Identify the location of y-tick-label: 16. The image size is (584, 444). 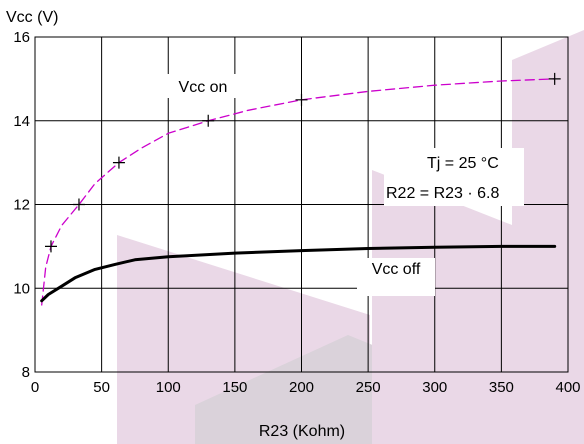
(21, 37).